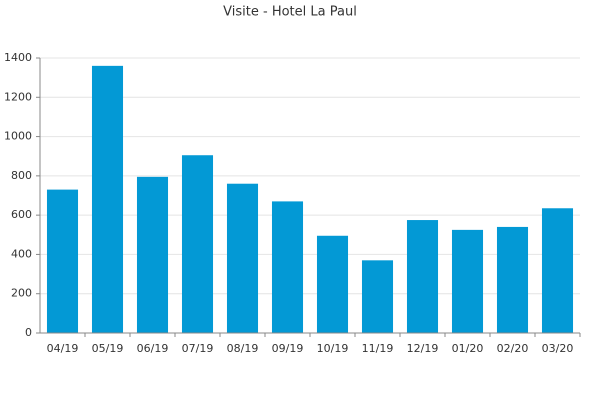  What do you see at coordinates (423, 348) in the screenshot?
I see `x-tick-label: 12/19` at bounding box center [423, 348].